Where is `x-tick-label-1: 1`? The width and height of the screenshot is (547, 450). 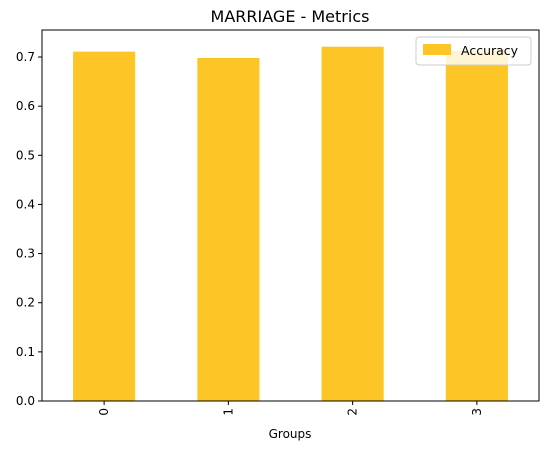
x-tick-label-1: 1 is located at coordinates (228, 412).